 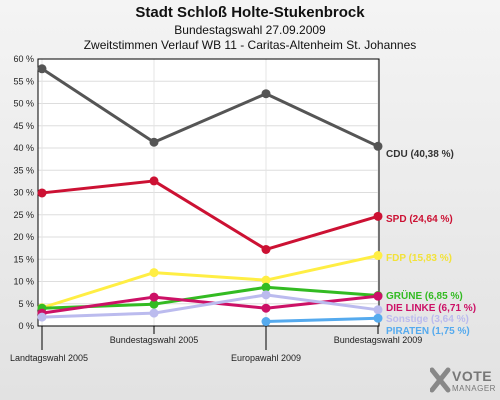 I want to click on y-tick-label: 60 %, so click(x=23, y=59).